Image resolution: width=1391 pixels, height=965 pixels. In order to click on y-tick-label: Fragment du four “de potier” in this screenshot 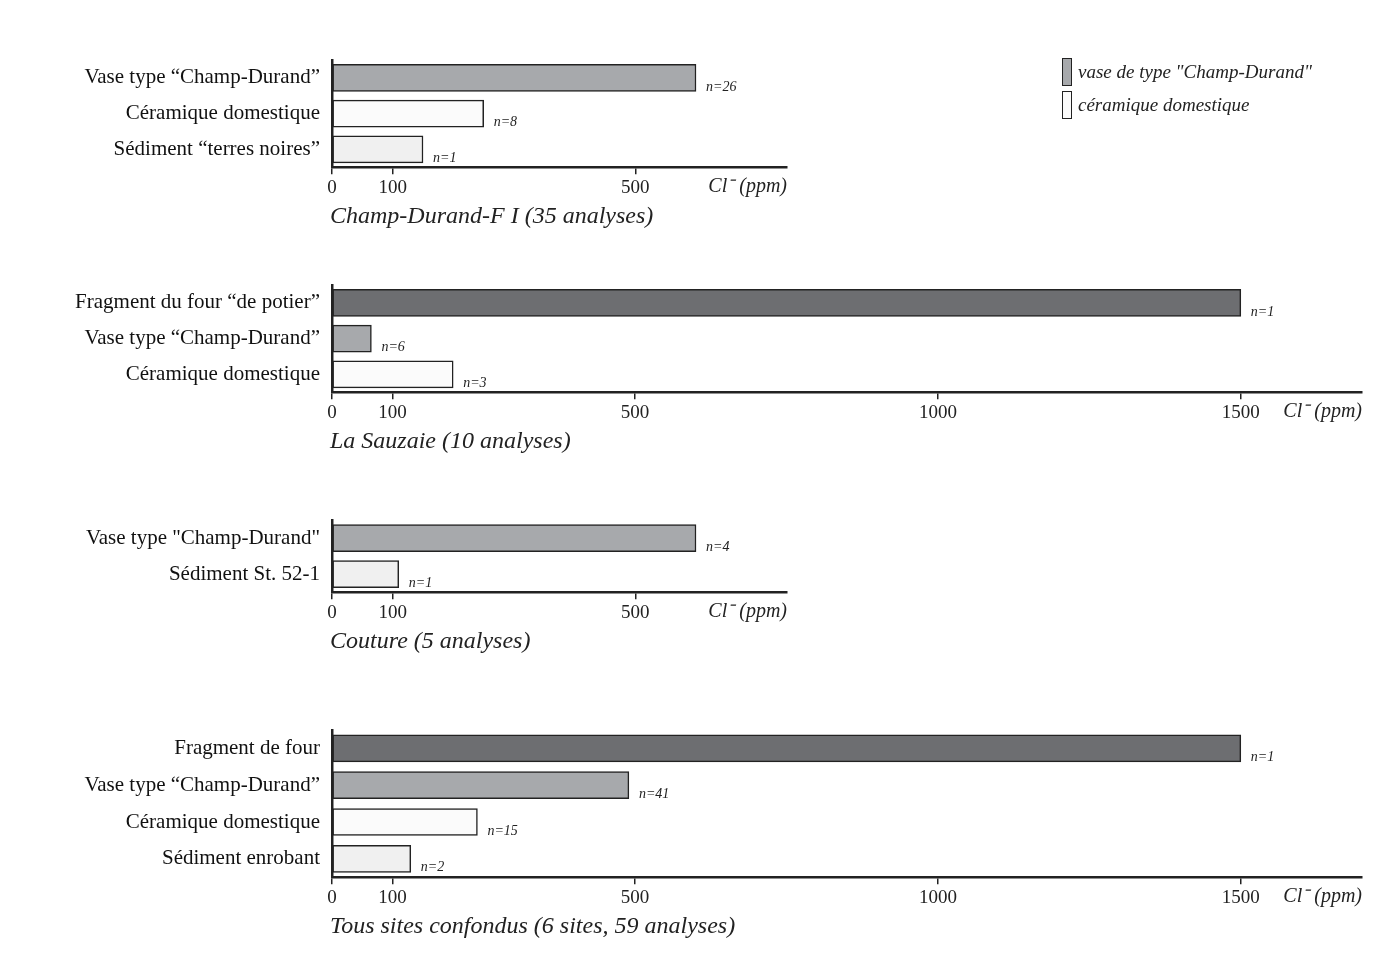, I will do `click(197, 301)`.